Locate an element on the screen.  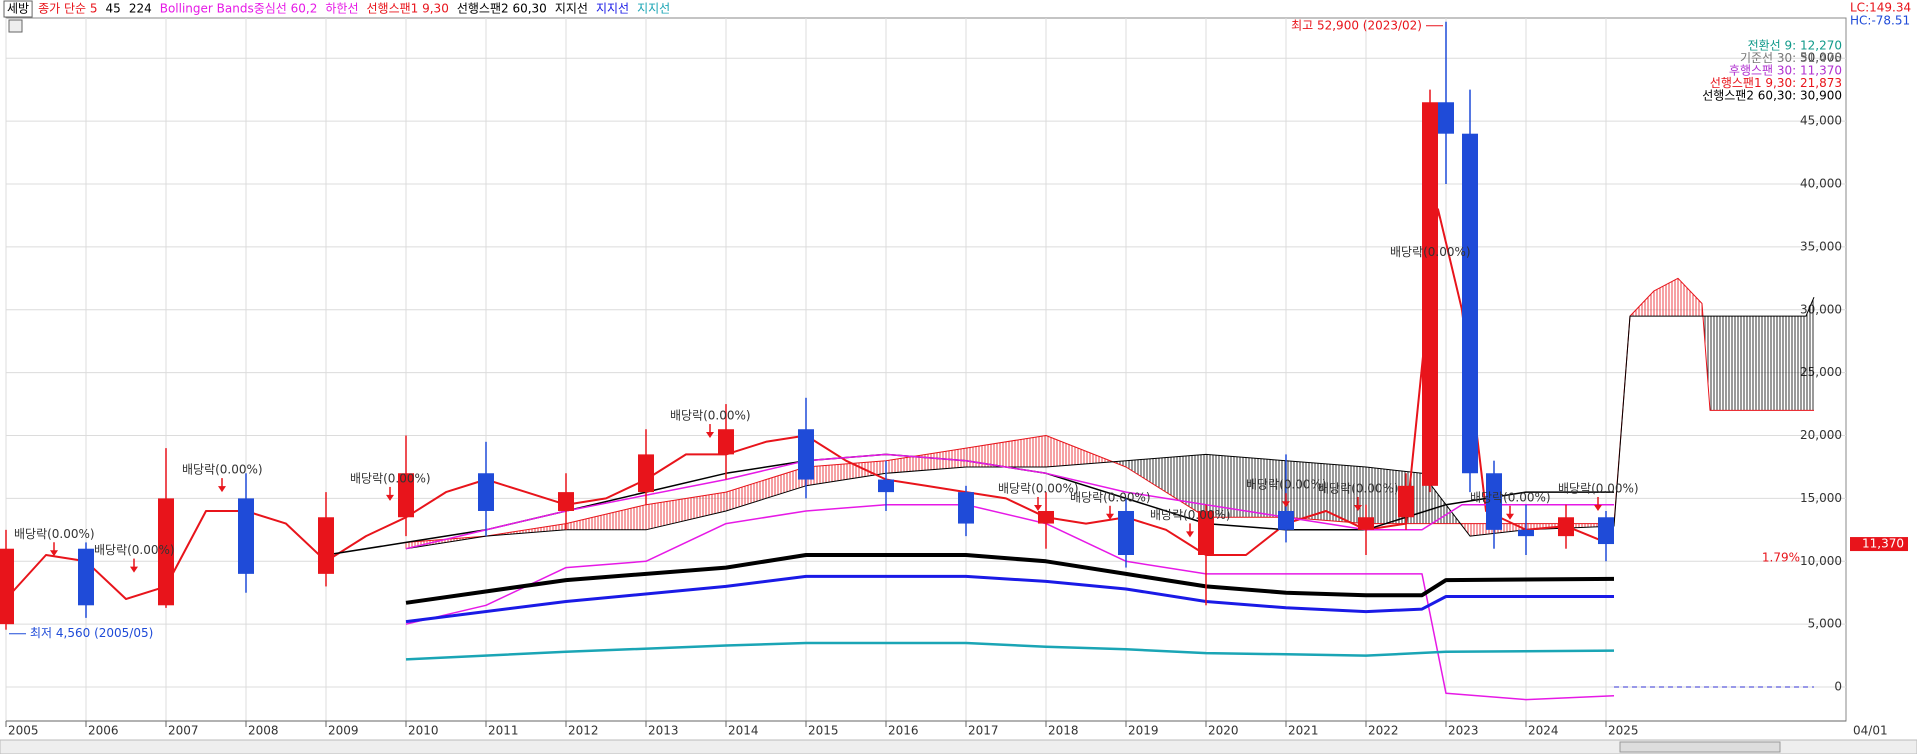
x-tick-label: 2007 is located at coordinates (183, 731).